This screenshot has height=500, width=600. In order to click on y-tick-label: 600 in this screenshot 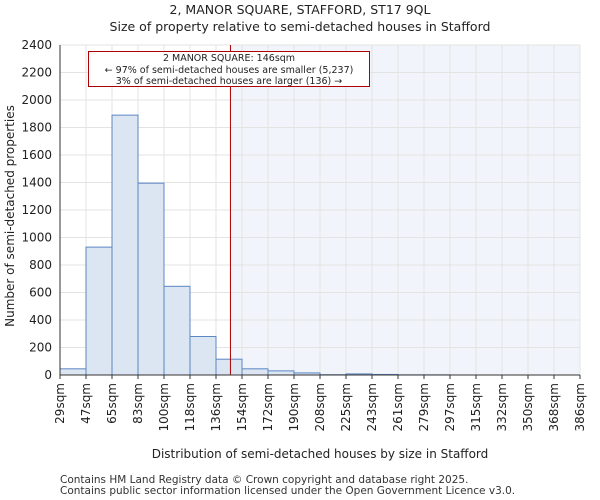, I will do `click(40, 293)`.